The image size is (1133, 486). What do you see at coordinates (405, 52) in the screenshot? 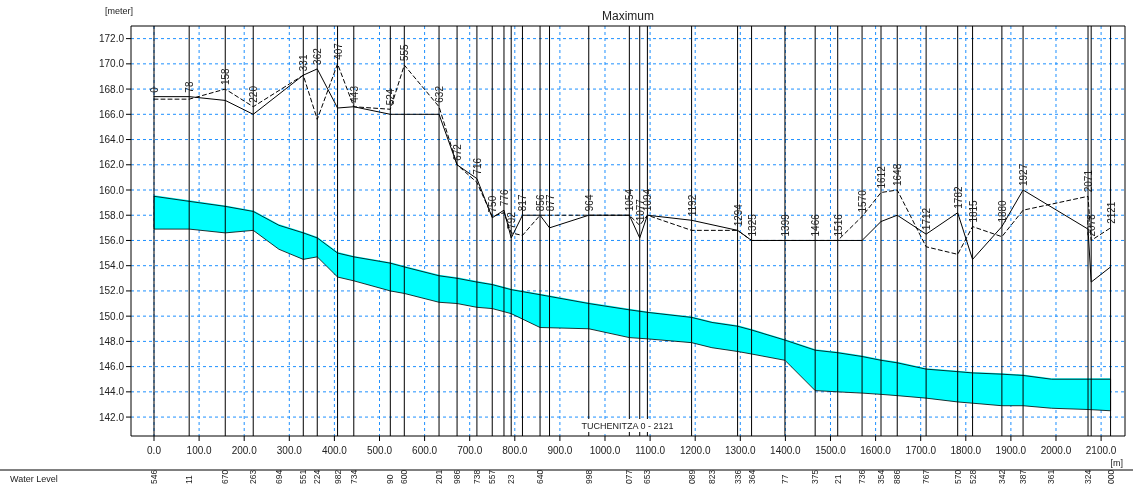
I see `ref-line-label: 555` at bounding box center [405, 52].